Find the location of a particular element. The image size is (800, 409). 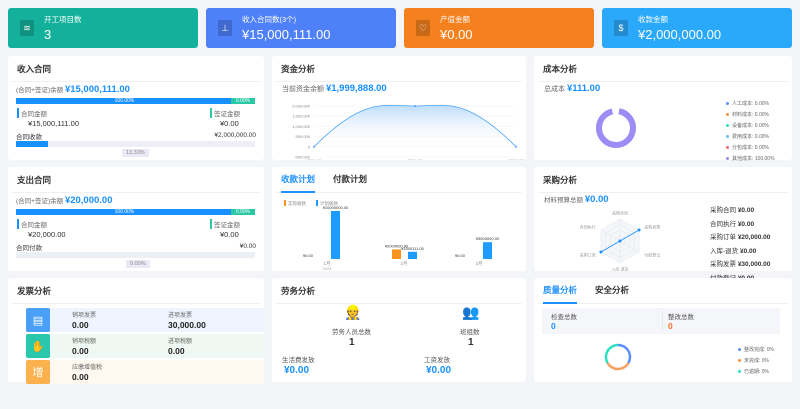

cost-donut-chart is located at coordinates (616, 127).